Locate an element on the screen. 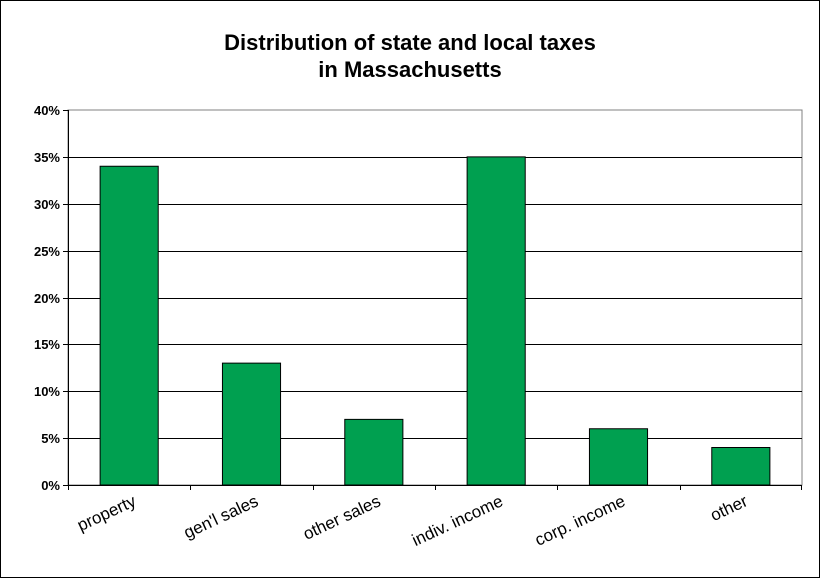 The image size is (820, 578). y-tick-label: 25% is located at coordinates (47, 251).